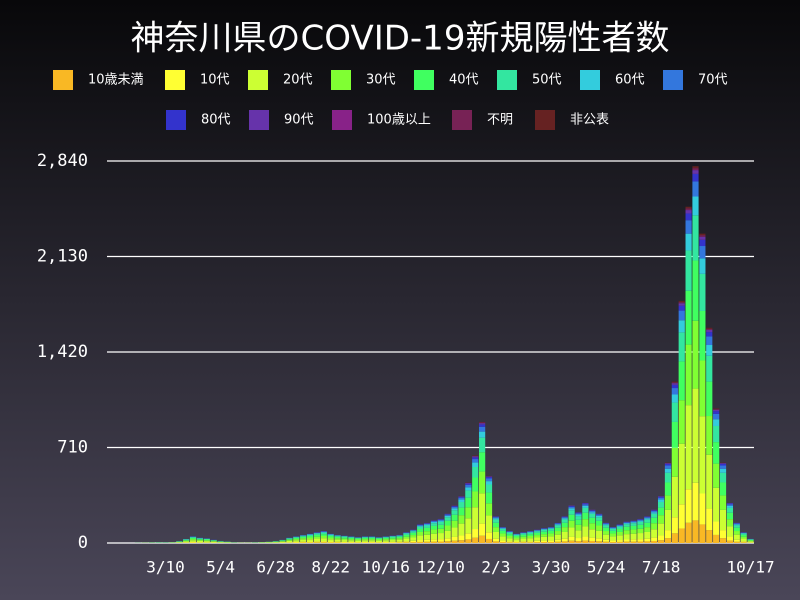 The height and width of the screenshot is (600, 800). What do you see at coordinates (547, 80) in the screenshot?
I see `legend-label: 50代` at bounding box center [547, 80].